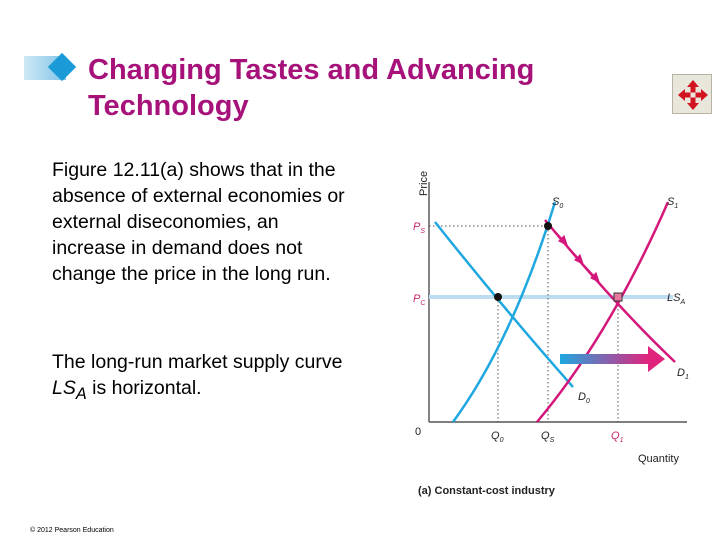  I want to click on supply-curve-s1, so click(603, 312).